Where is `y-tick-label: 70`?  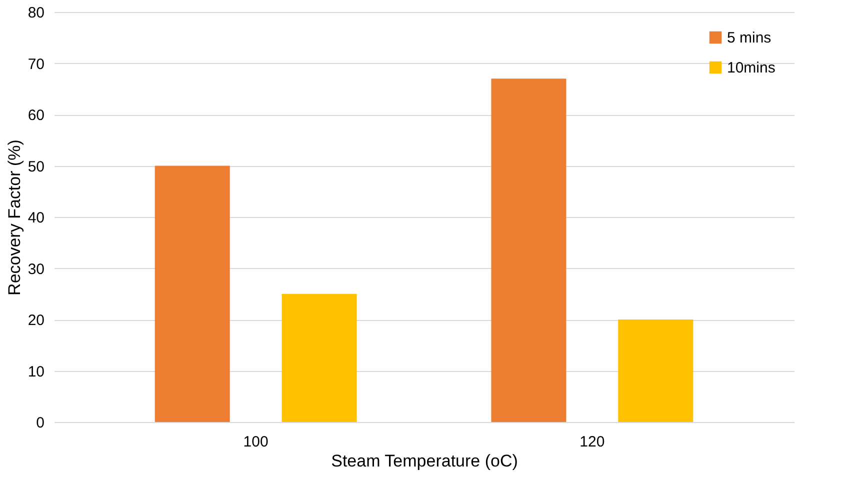 y-tick-label: 70 is located at coordinates (36, 64).